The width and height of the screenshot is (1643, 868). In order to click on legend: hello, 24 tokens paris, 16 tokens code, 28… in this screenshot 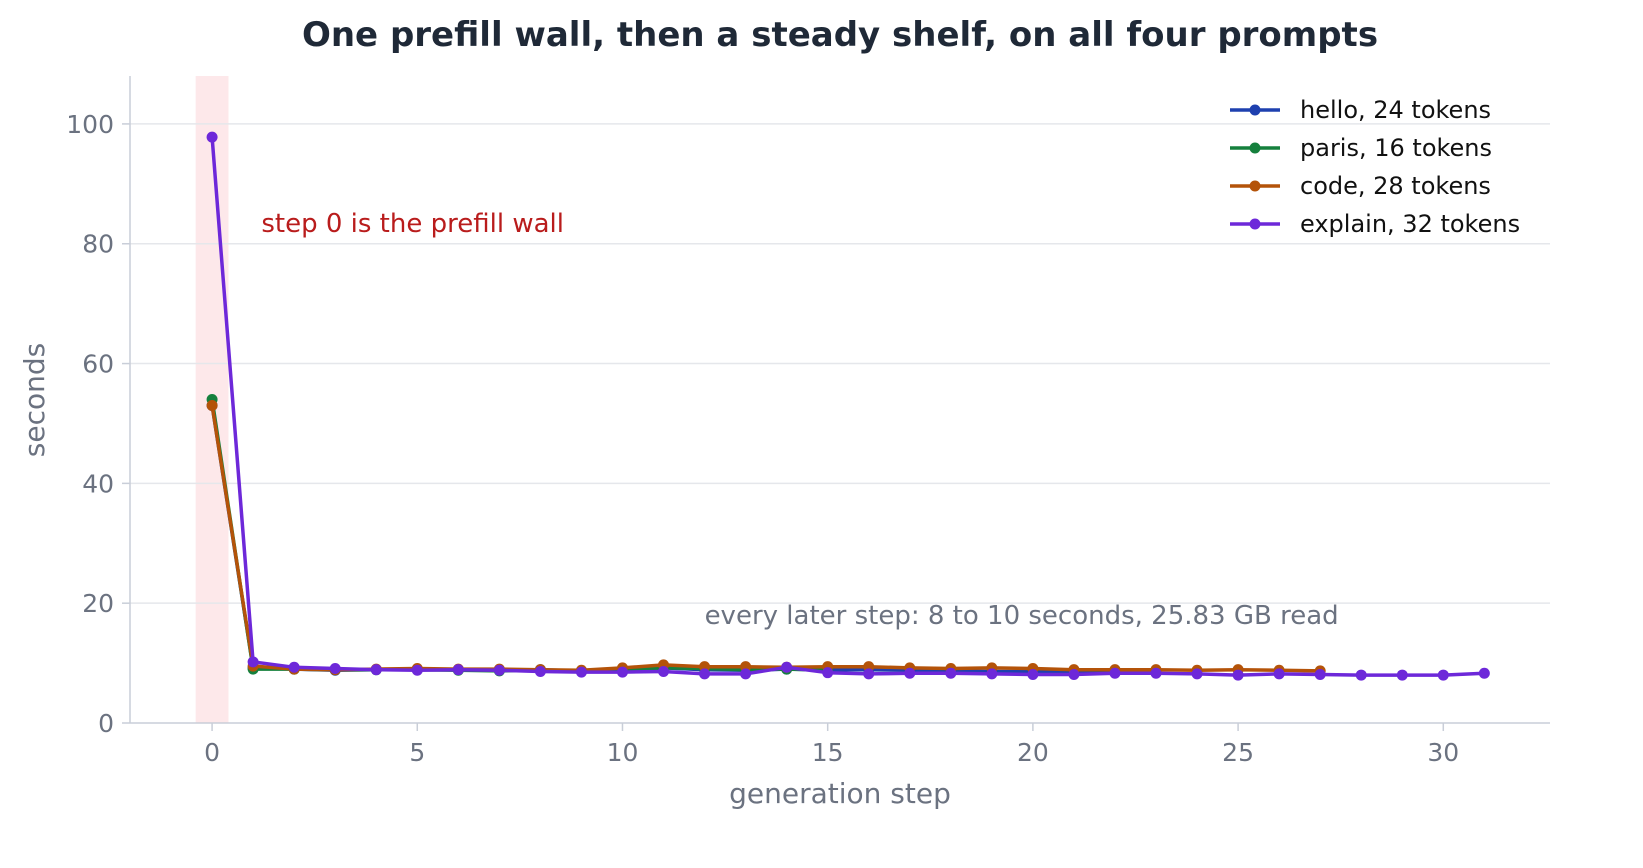, I will do `click(1375, 167)`.